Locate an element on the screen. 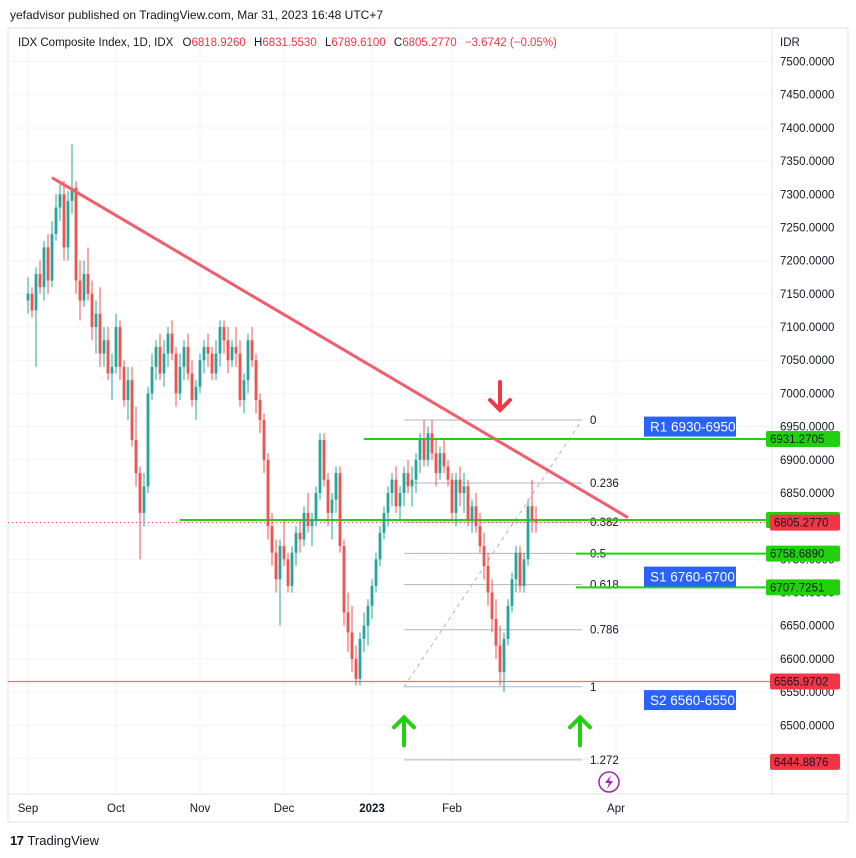 This screenshot has width=856, height=858. level-price-label: 6931.2705 is located at coordinates (797, 440).